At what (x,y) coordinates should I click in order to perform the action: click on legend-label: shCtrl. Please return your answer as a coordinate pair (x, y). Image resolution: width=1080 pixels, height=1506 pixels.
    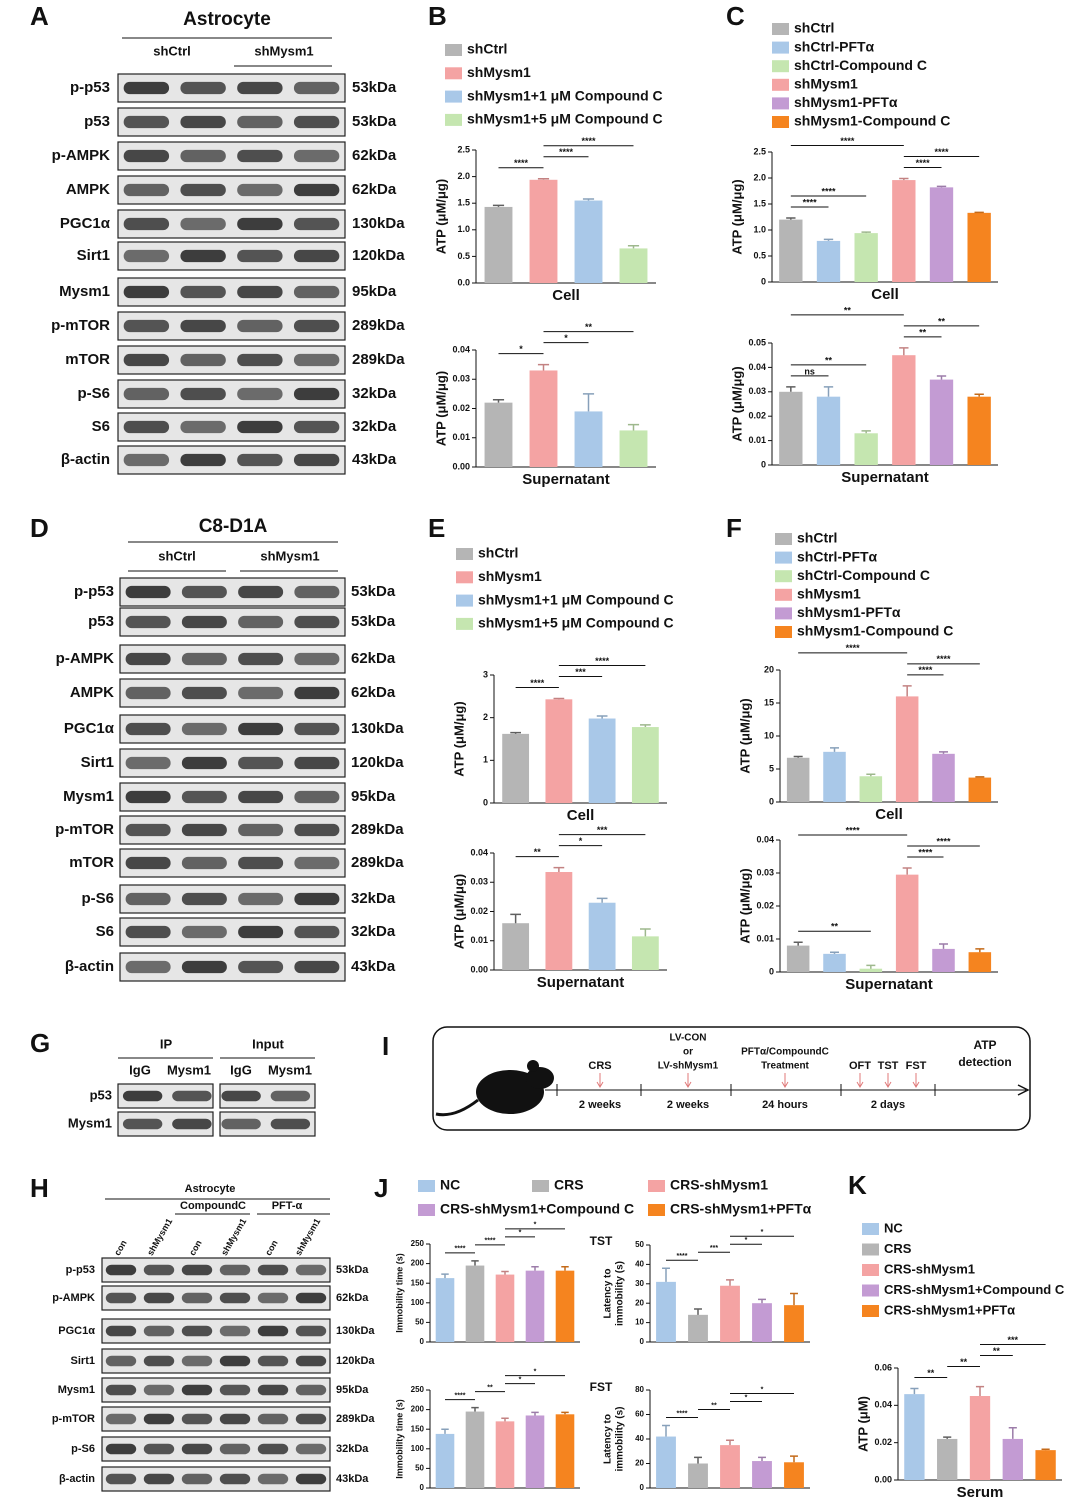
    Looking at the image, I should click on (487, 49).